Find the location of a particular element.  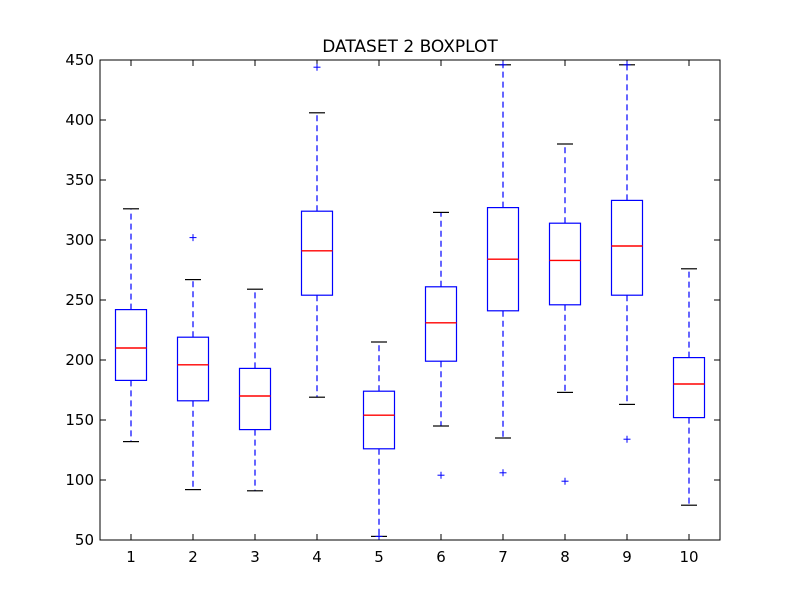

y-tick-label: 50 is located at coordinates (84, 540).